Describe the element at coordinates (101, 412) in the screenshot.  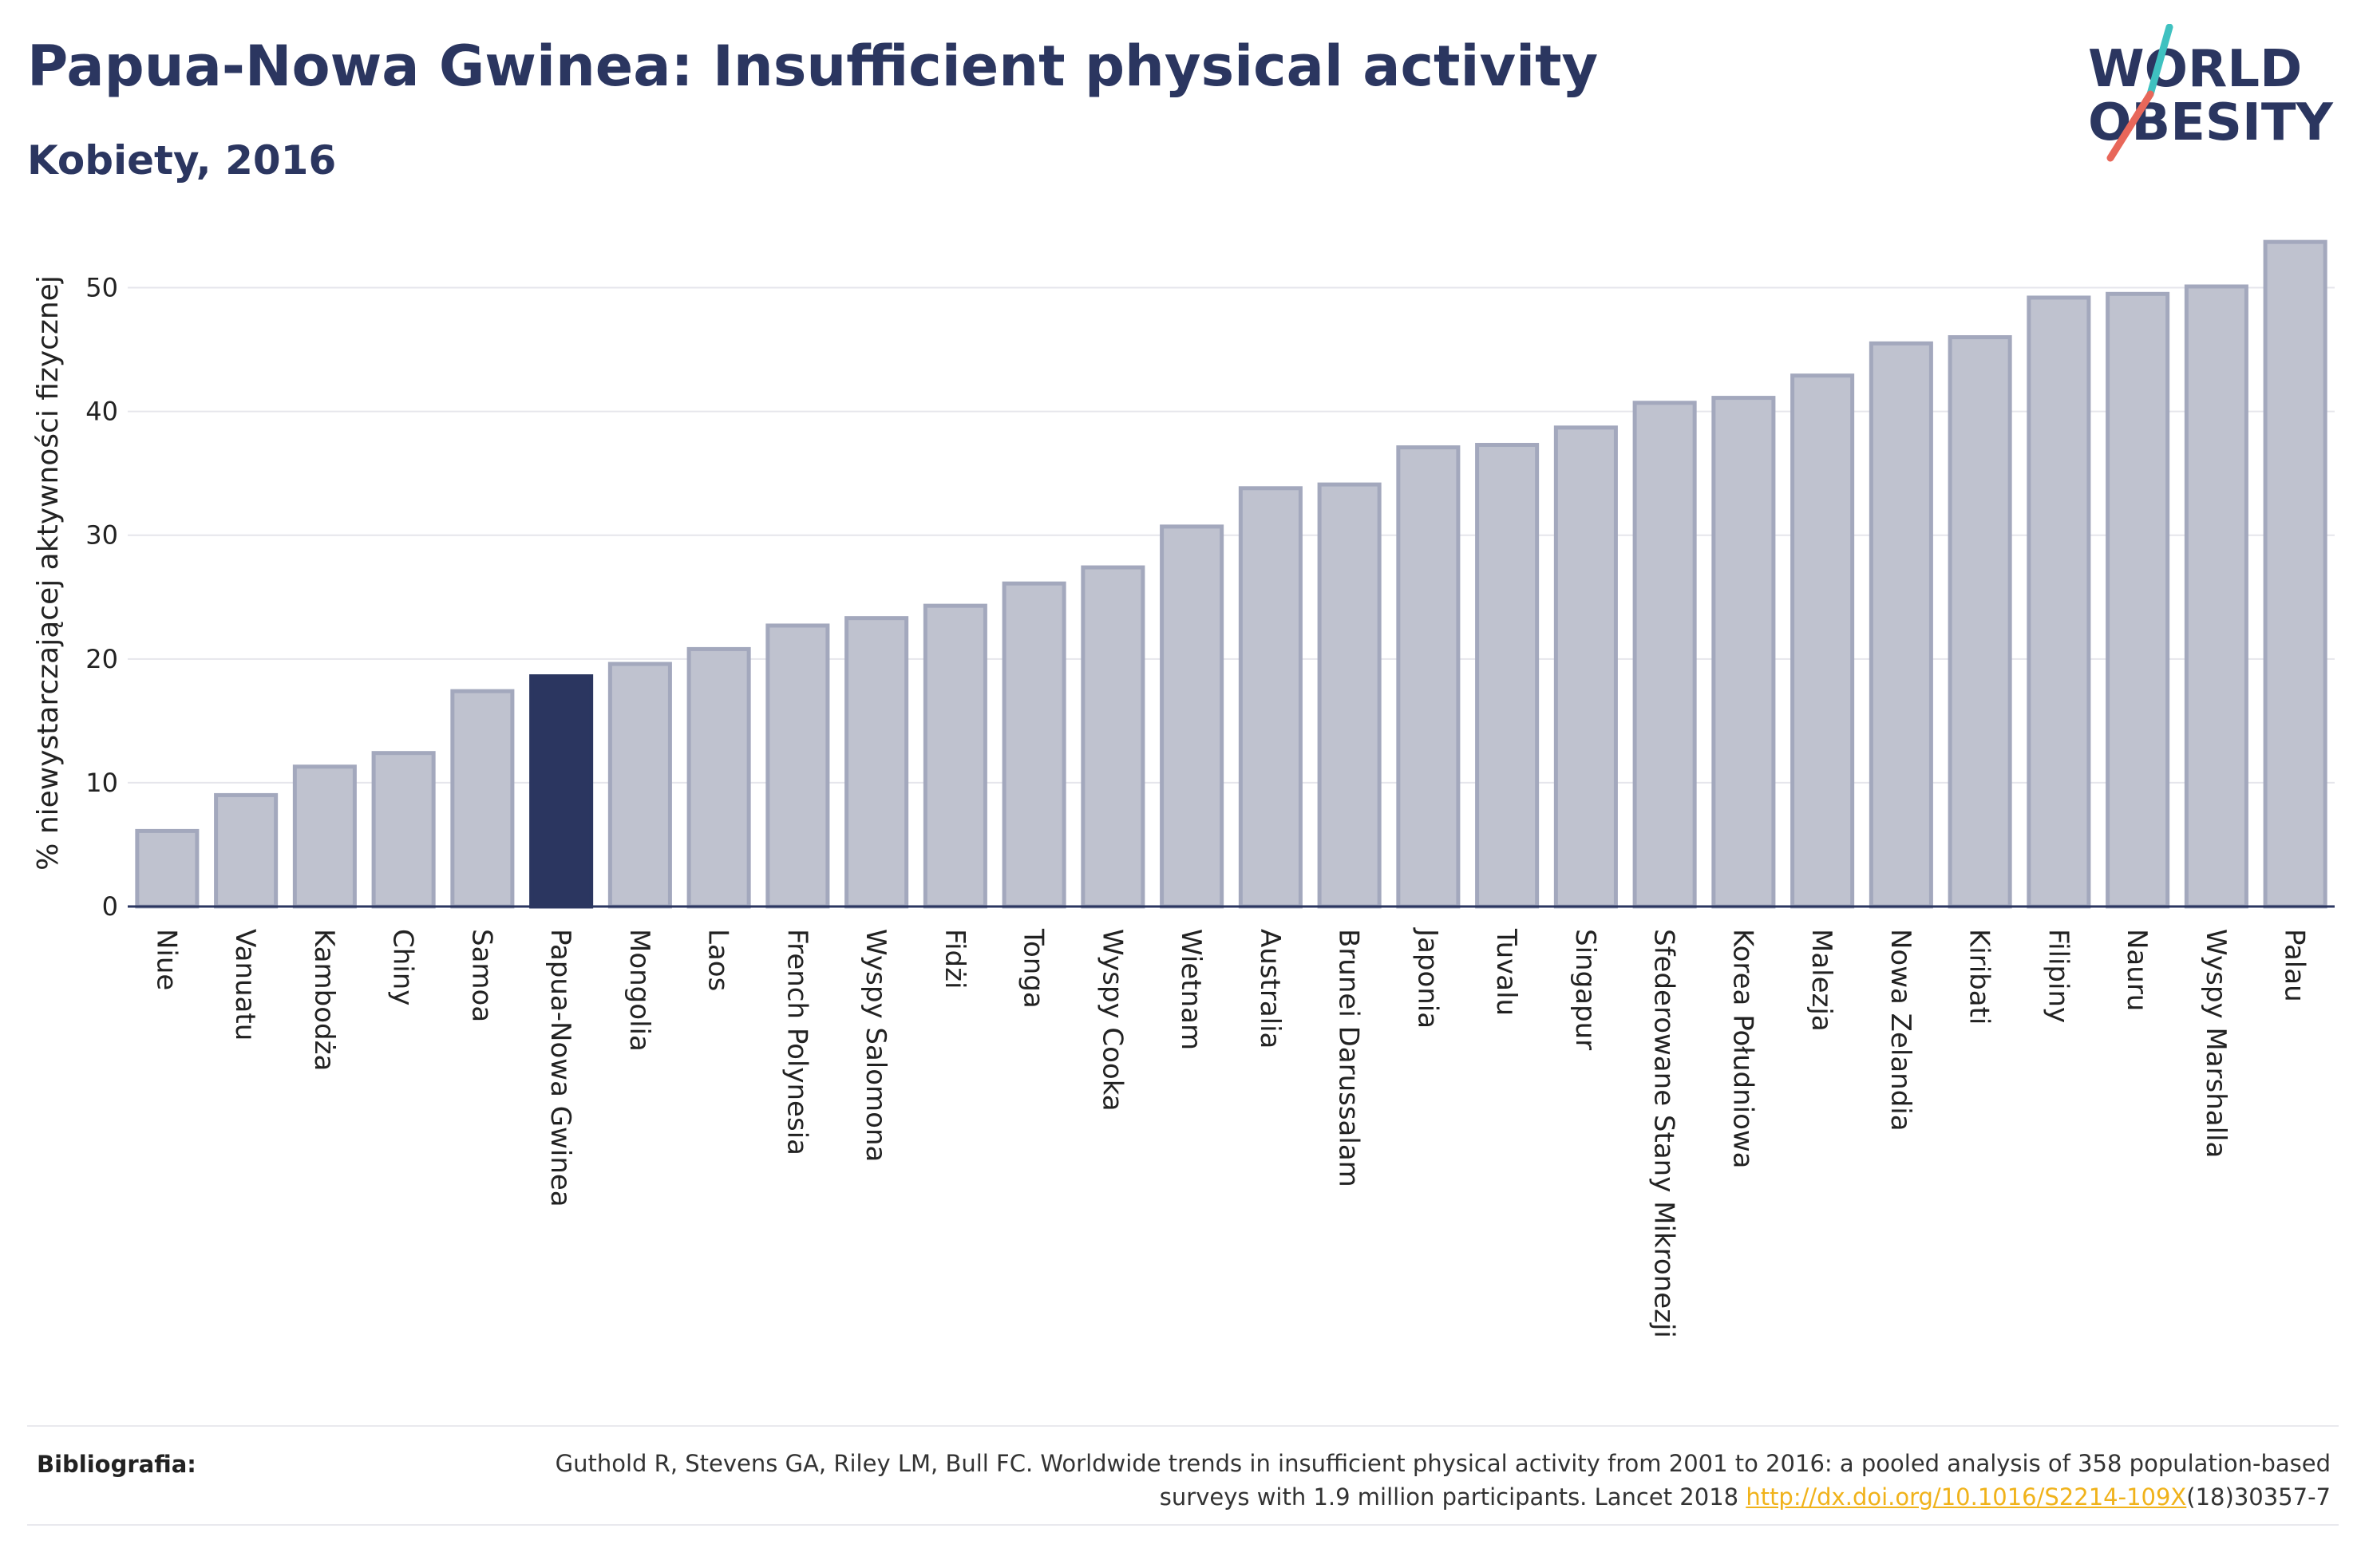
I see `y-tick-label: 40` at that location.